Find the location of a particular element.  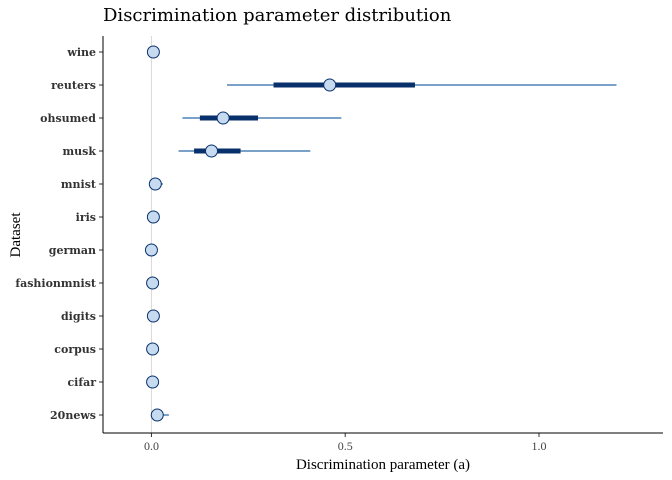

y-tick-label-mnist: mnist is located at coordinates (79, 184).